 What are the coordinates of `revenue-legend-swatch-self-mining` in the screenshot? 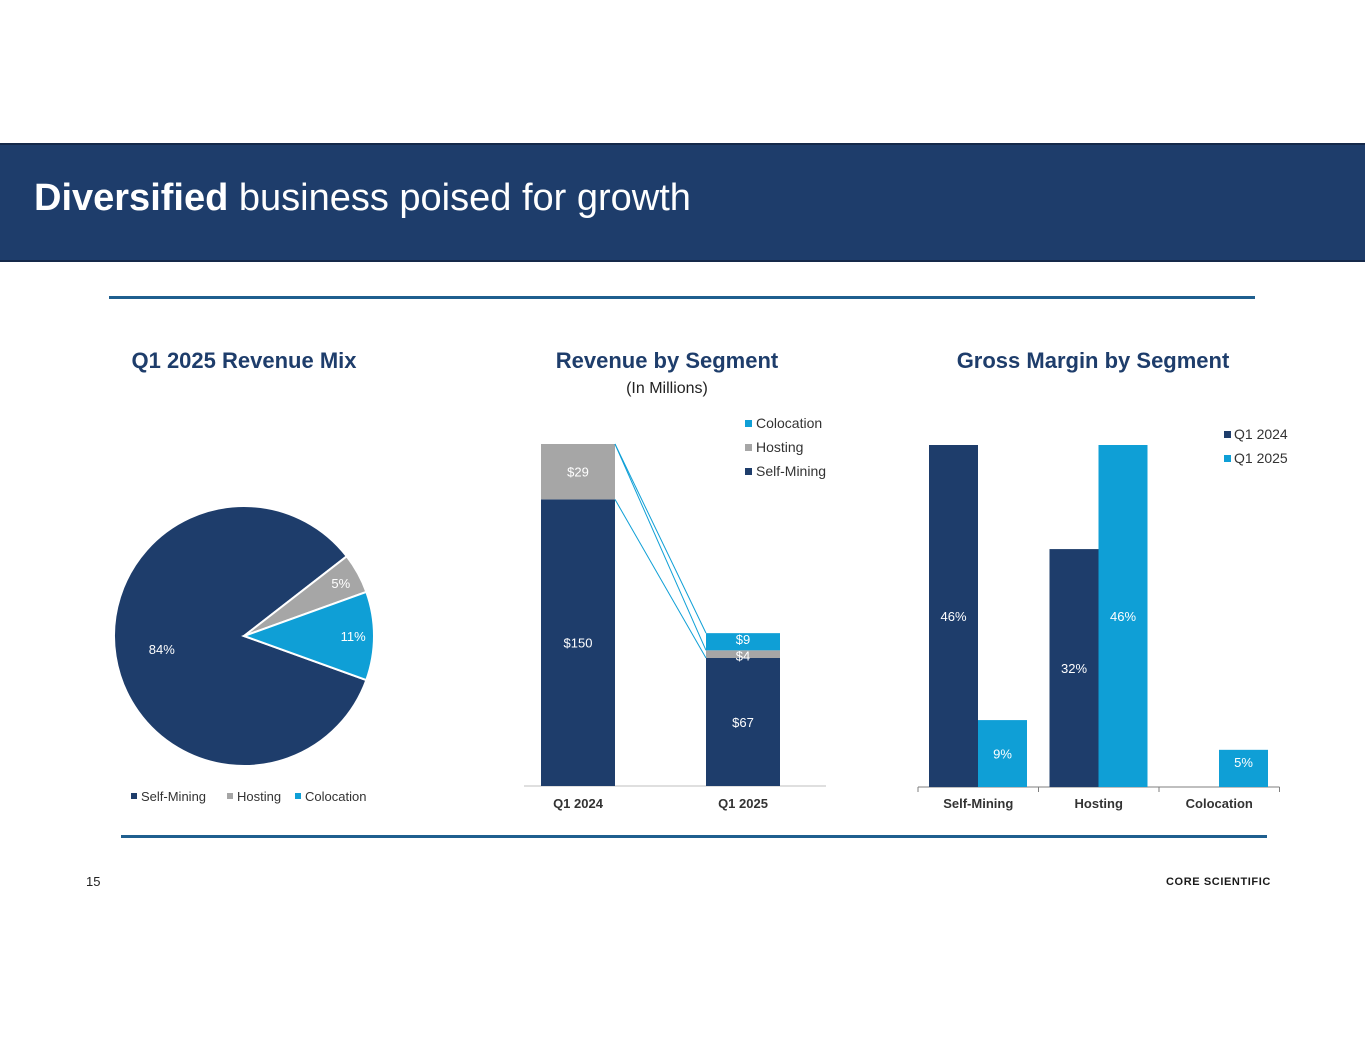 It's located at (748, 471).